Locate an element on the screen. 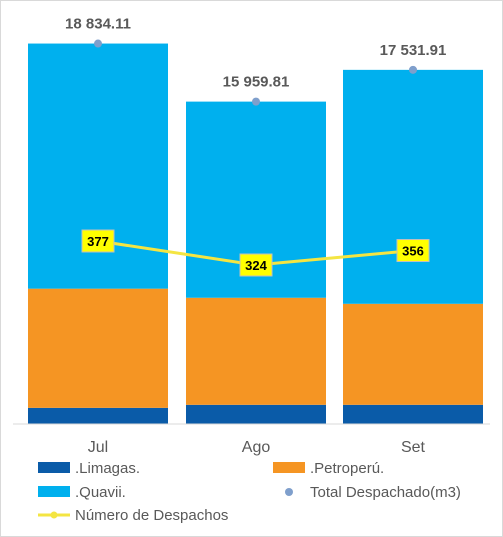  legend-label-petroperu: .Petroperú. is located at coordinates (347, 468).